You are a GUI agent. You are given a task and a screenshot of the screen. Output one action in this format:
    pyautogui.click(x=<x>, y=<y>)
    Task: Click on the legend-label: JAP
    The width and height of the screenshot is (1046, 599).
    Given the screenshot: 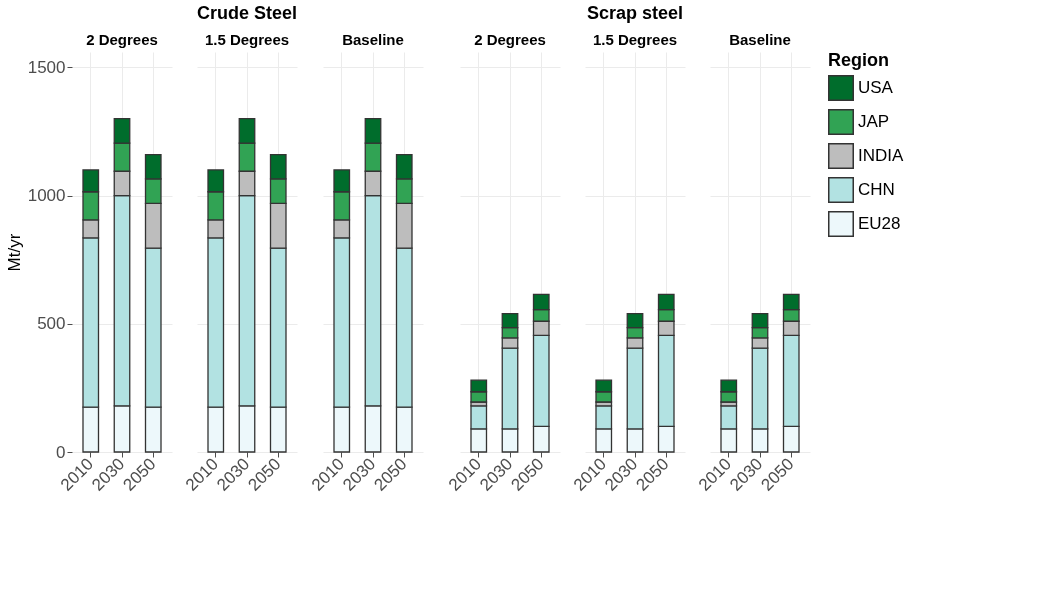 What is the action you would take?
    pyautogui.click(x=874, y=121)
    